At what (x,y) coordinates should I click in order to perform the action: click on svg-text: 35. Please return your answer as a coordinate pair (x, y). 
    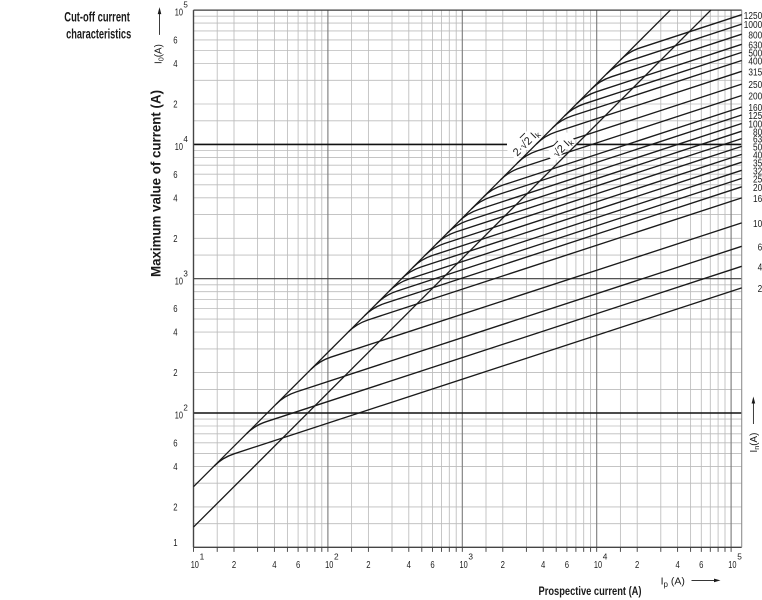
    Looking at the image, I should click on (757, 163).